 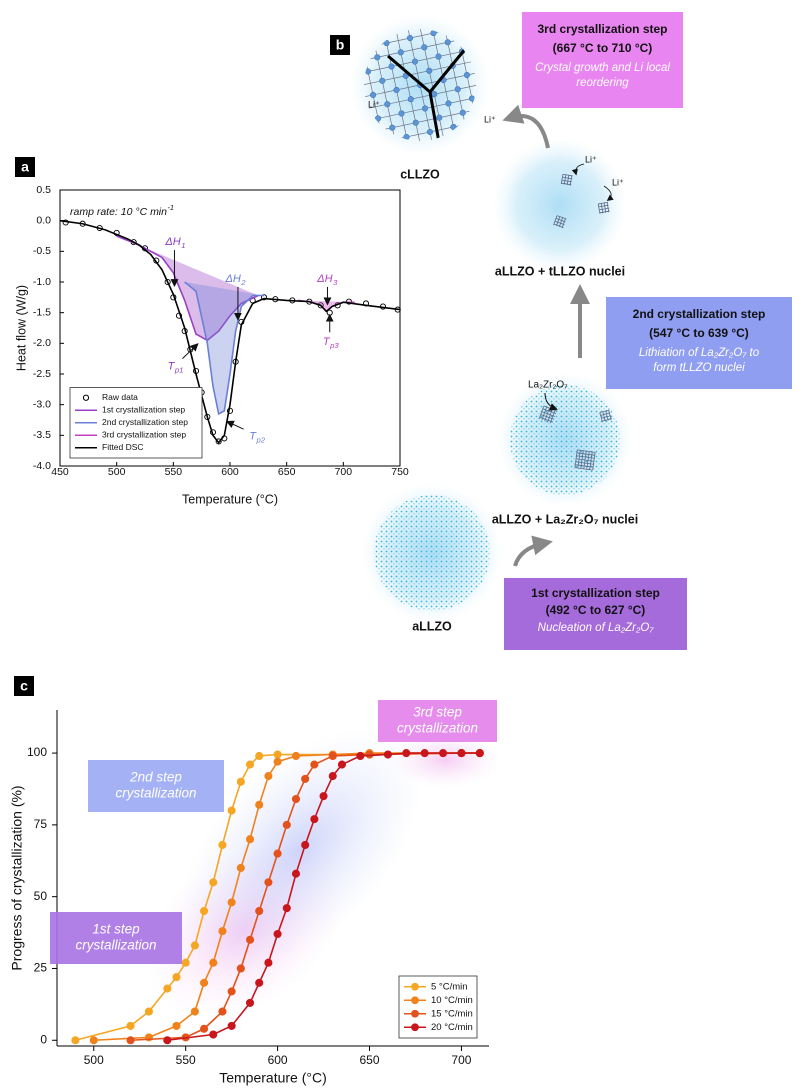 What do you see at coordinates (548, 385) in the screenshot?
I see `inset-label: La₂Zr₂O₇` at bounding box center [548, 385].